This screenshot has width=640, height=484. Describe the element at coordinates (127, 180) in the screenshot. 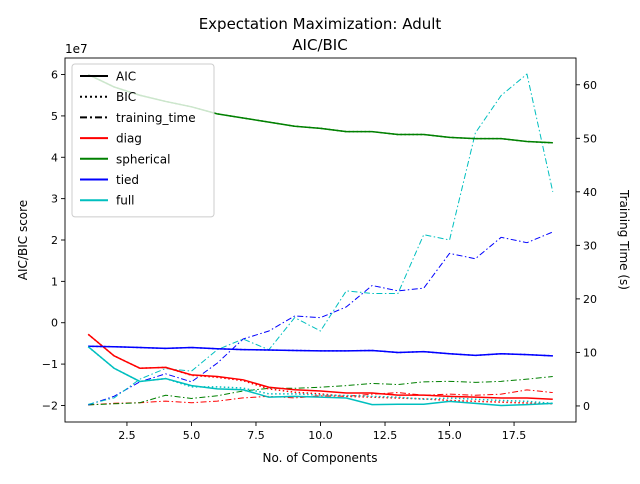

I see `legend-label-tied: tied` at that location.